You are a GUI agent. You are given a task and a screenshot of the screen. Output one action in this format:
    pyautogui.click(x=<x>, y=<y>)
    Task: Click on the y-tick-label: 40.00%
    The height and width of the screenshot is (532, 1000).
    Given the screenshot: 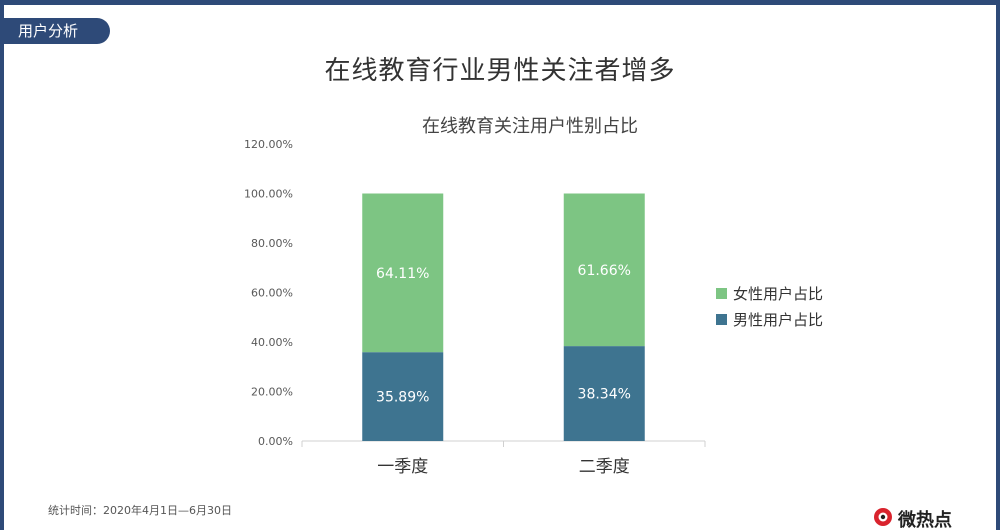 What is the action you would take?
    pyautogui.click(x=272, y=342)
    